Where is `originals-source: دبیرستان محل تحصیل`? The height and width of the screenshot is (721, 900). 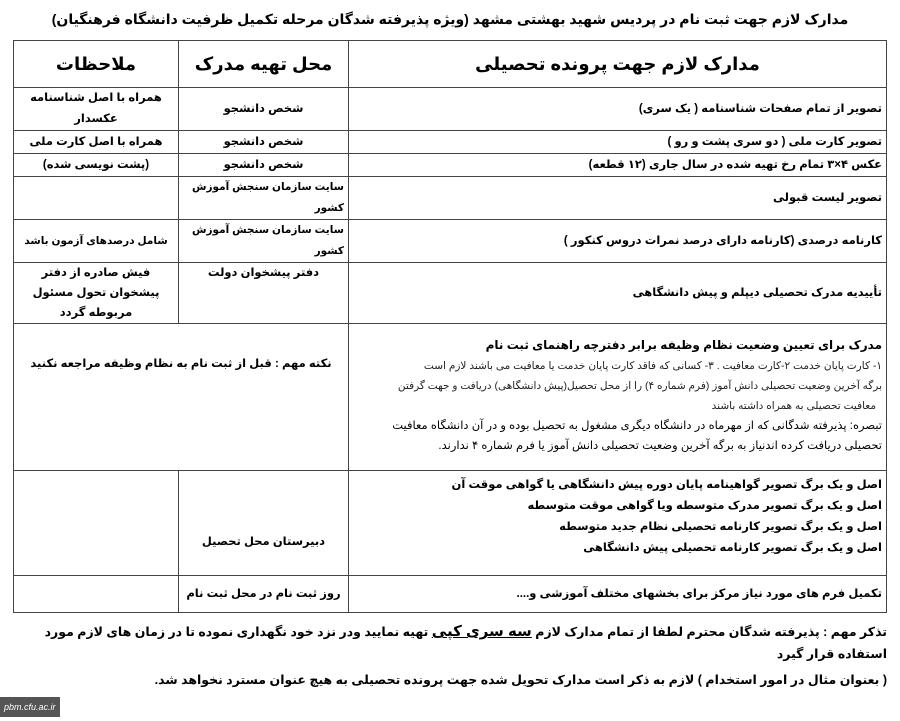 originals-source: دبیرستان محل تحصیل is located at coordinates (263, 523).